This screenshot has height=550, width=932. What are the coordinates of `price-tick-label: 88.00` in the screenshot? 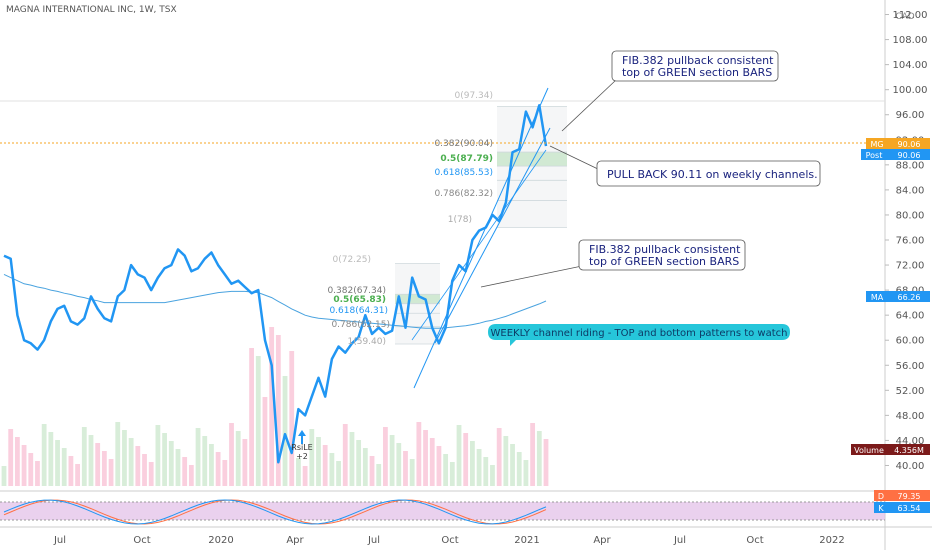 It's located at (910, 165).